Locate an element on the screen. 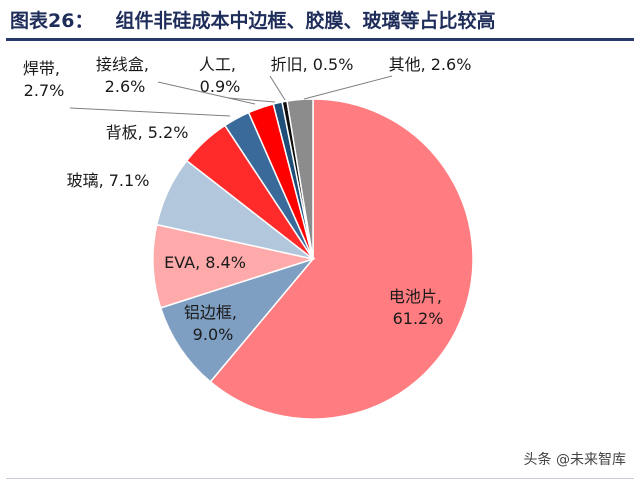 The image size is (640, 483). slice-label-2: 铝边框, 9.0% is located at coordinates (213, 323).